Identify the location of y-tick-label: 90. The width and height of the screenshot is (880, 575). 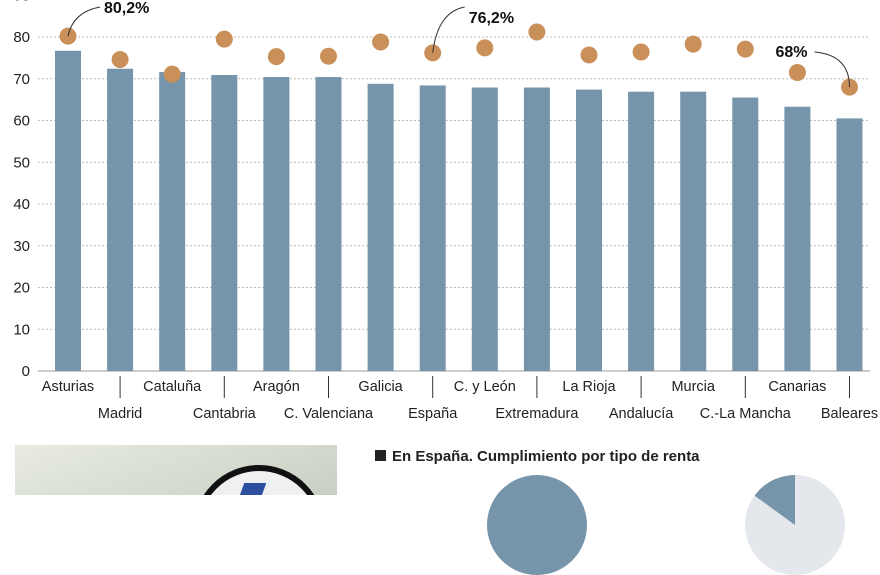
(21, 2).